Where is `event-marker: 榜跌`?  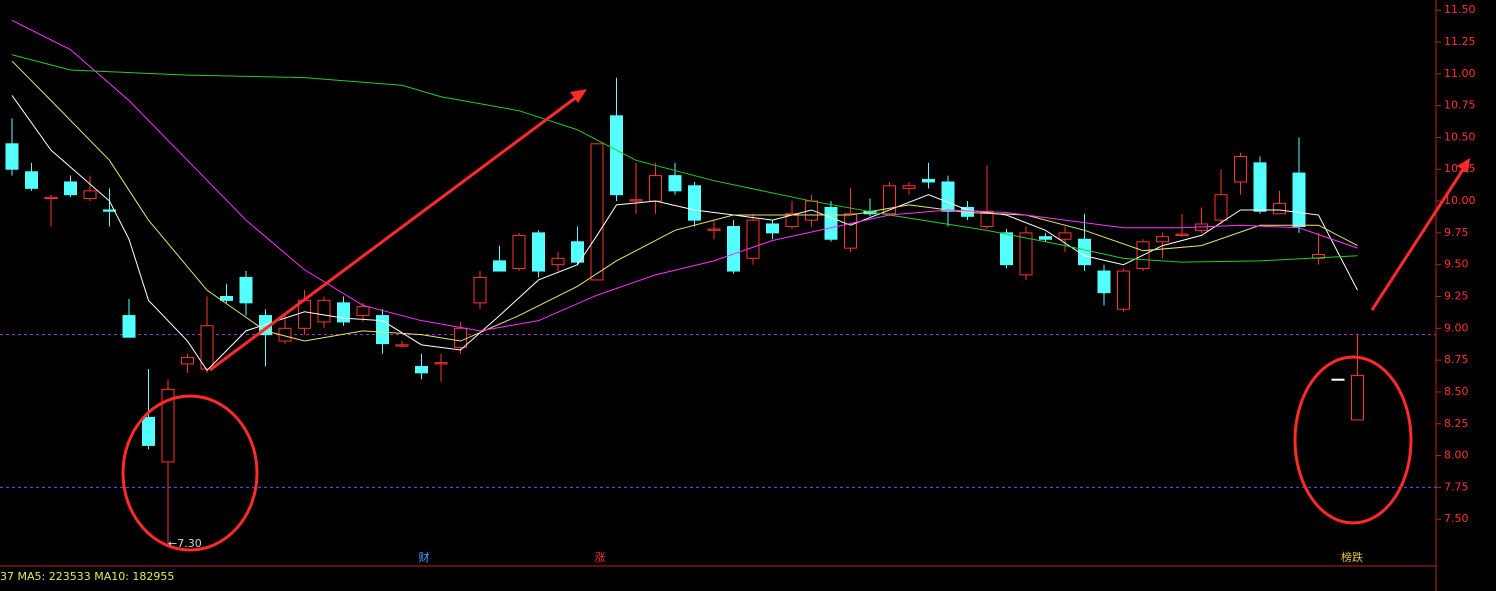
event-marker: 榜跌 is located at coordinates (1352, 557).